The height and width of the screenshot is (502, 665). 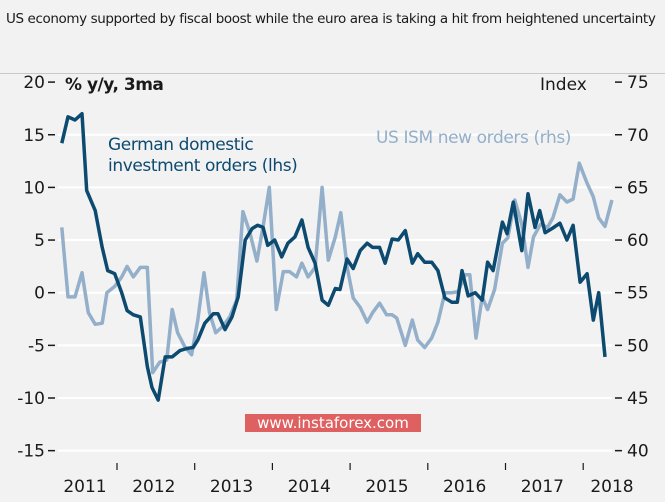 What do you see at coordinates (36, 346) in the screenshot?
I see `left-tick-label: -5` at bounding box center [36, 346].